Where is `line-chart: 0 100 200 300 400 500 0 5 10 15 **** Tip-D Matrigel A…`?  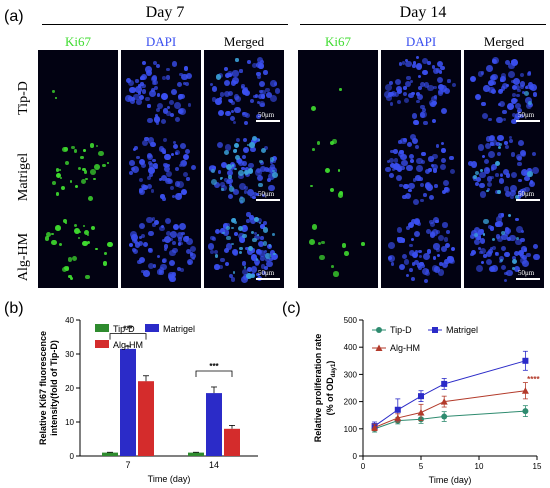
line-chart: 0 100 200 300 400 500 0 5 10 15 **** Tip-D Matrigel A… is located at coordinates (427, 400).